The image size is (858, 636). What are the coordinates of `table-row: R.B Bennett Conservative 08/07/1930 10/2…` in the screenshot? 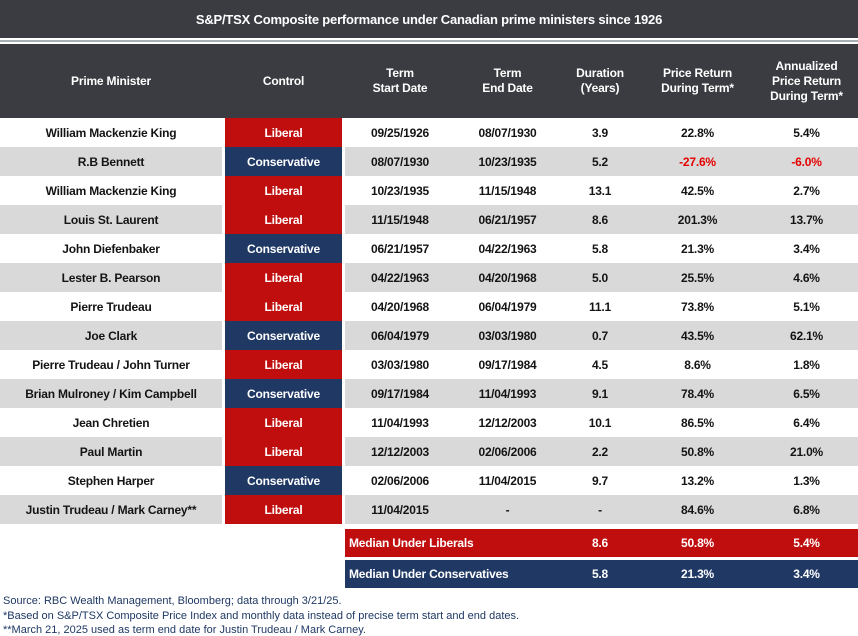 It's located at (429, 161).